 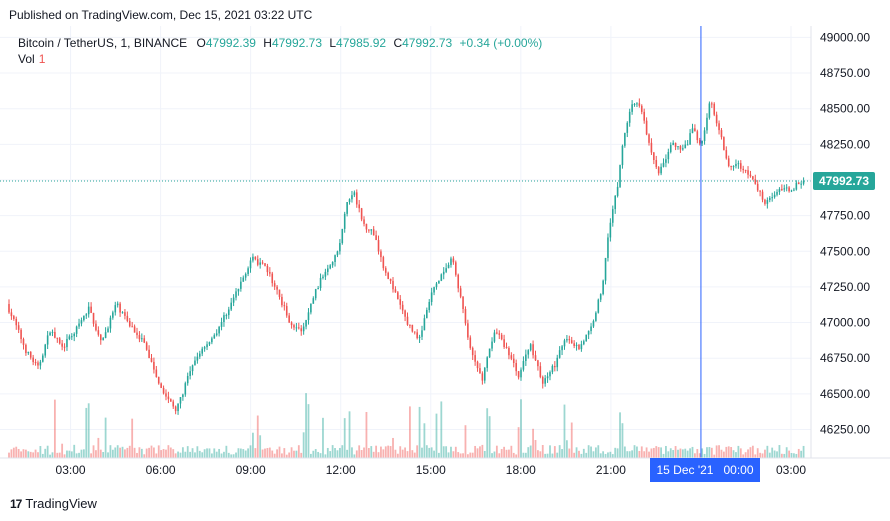 I want to click on open-key: O, so click(x=201, y=43).